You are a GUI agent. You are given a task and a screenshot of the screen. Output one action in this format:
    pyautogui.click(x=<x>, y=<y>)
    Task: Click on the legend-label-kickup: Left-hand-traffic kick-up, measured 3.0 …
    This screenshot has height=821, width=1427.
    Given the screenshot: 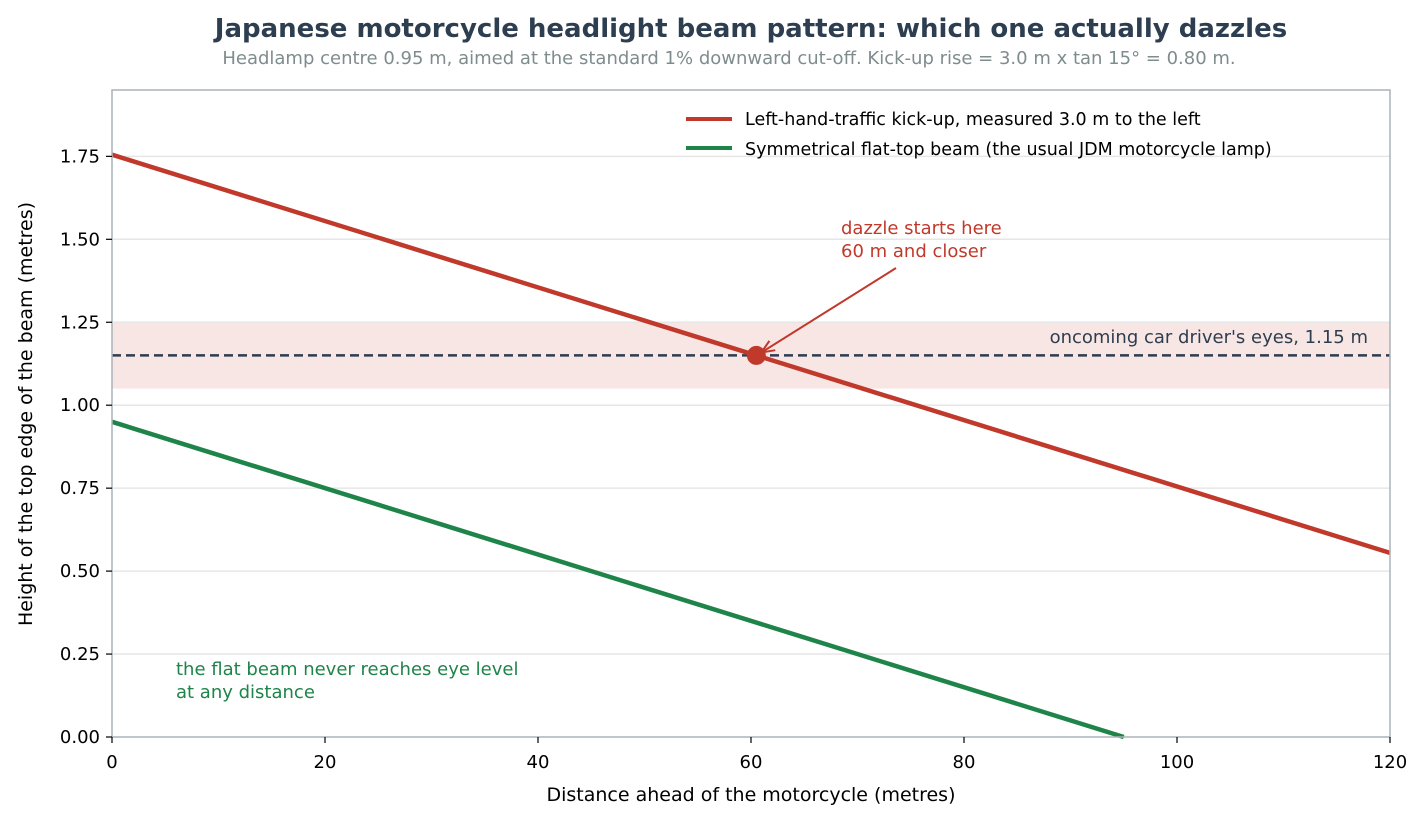 What is the action you would take?
    pyautogui.click(x=973, y=120)
    